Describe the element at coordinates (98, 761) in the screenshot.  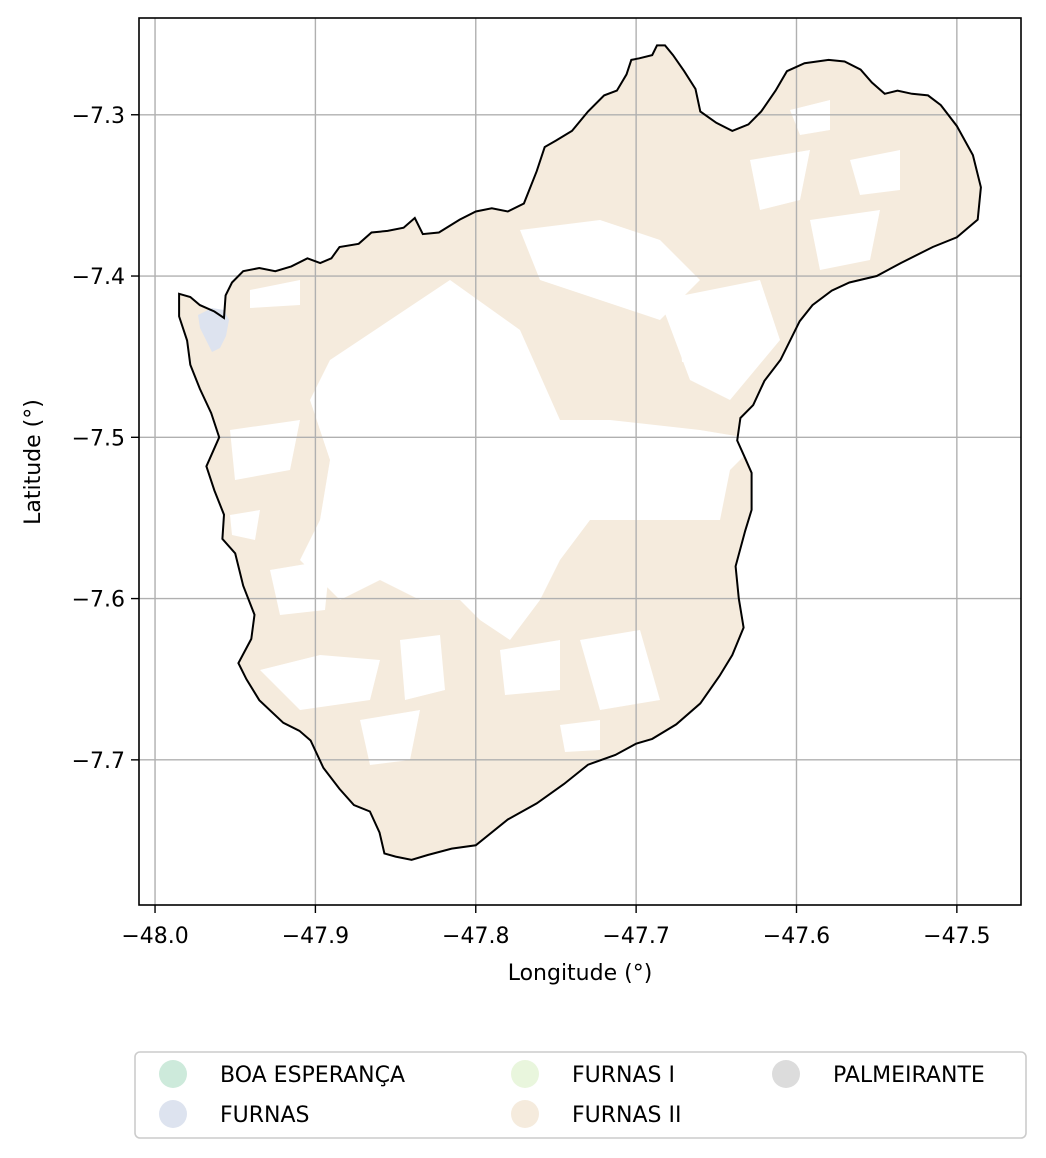
I see `y-tick-label: −7.7` at that location.